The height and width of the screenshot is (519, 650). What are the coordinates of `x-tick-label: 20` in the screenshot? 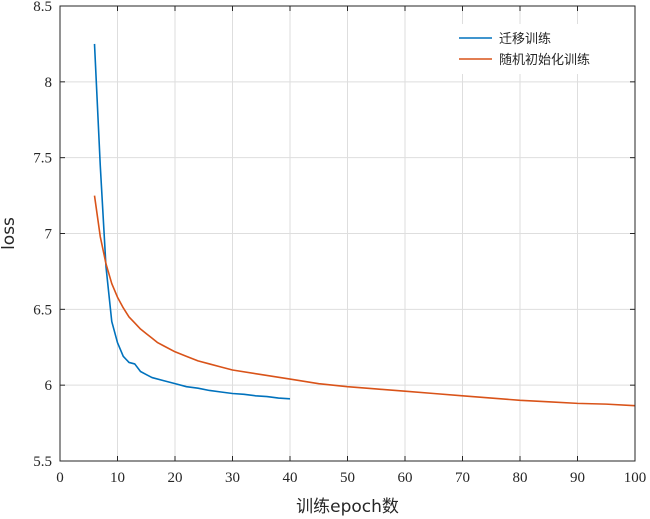 It's located at (175, 478).